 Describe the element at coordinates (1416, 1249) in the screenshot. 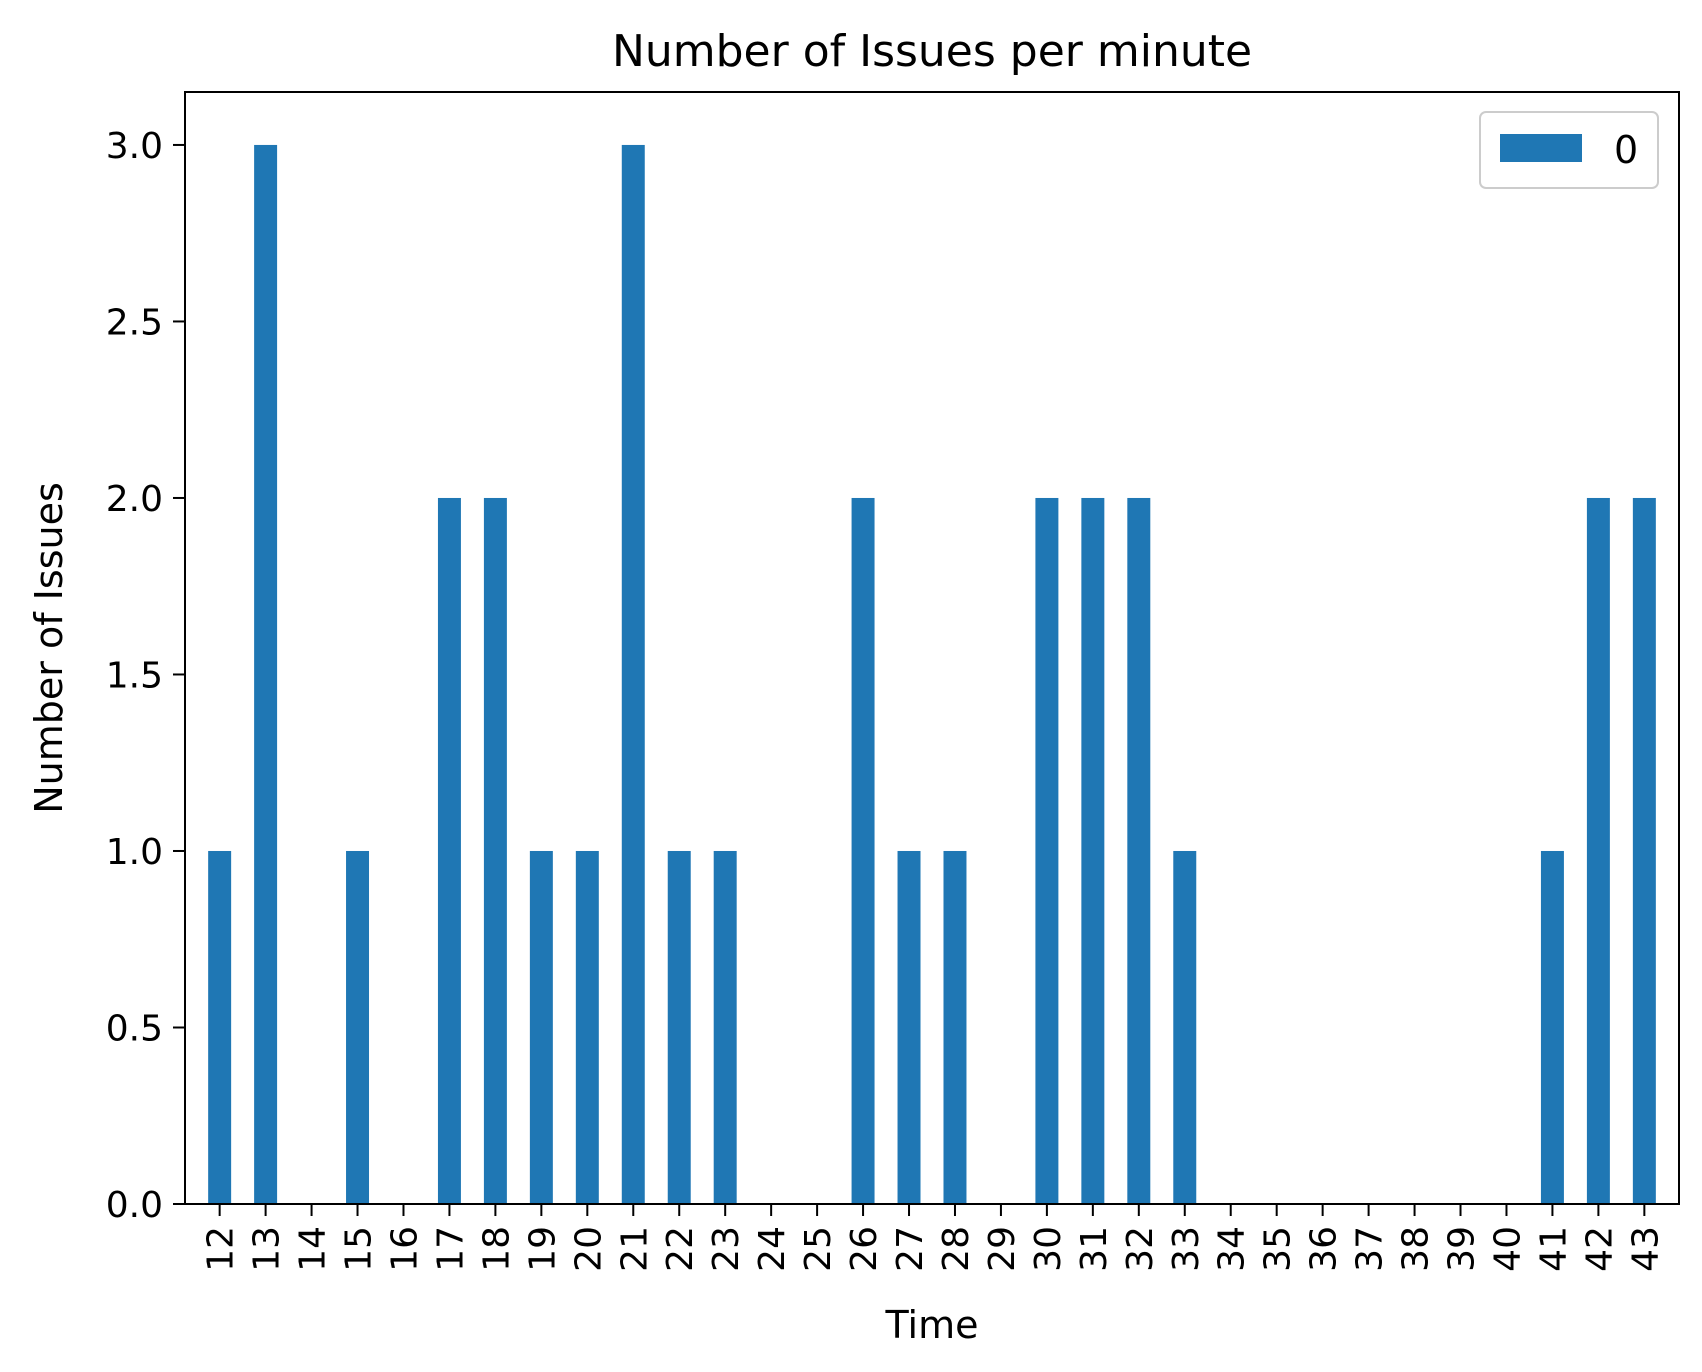

I see `x-tick-label: 38` at that location.